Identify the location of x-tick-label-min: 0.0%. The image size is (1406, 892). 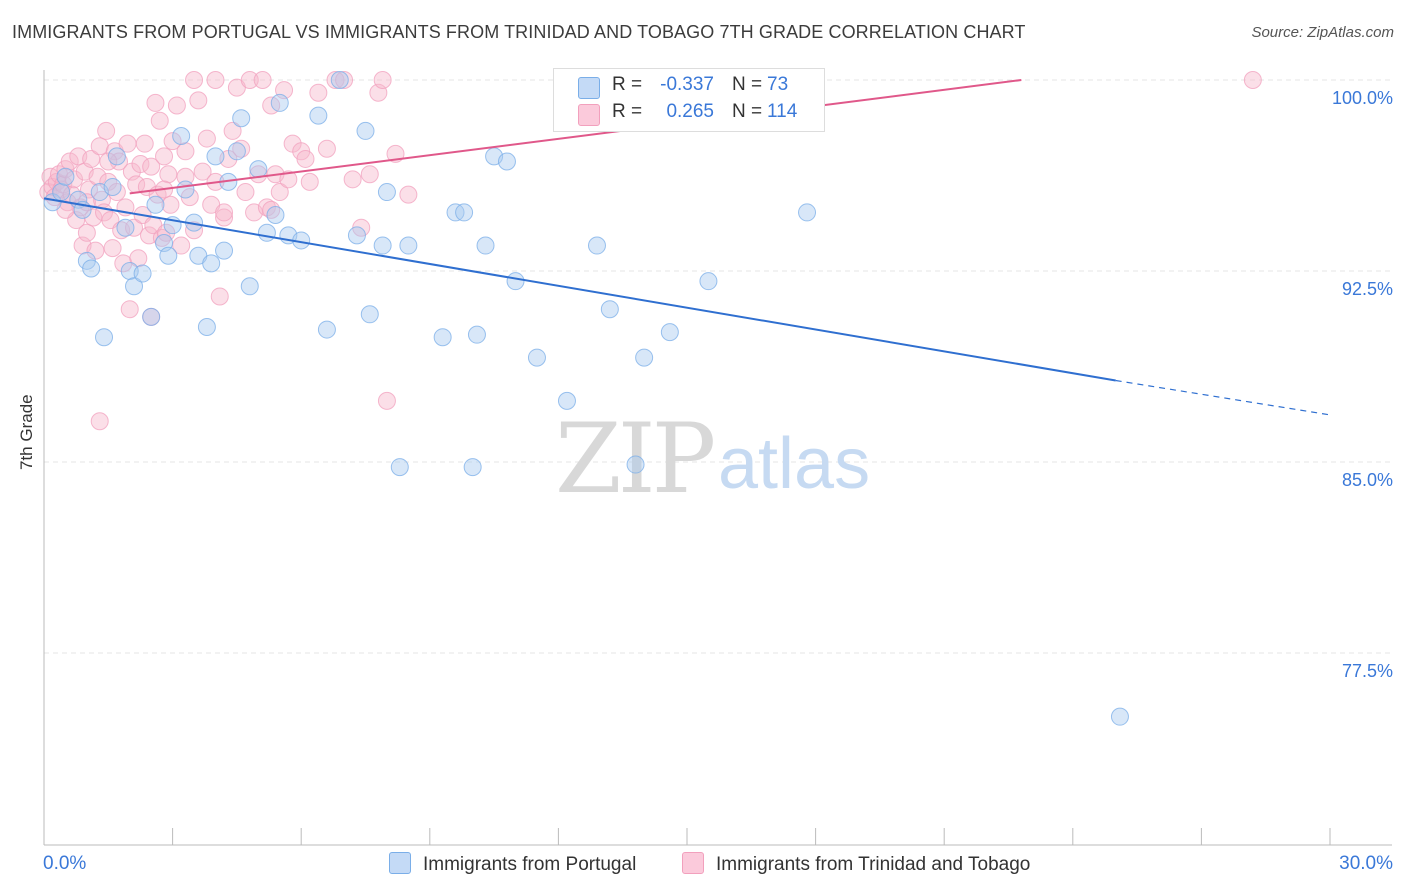
(65, 863).